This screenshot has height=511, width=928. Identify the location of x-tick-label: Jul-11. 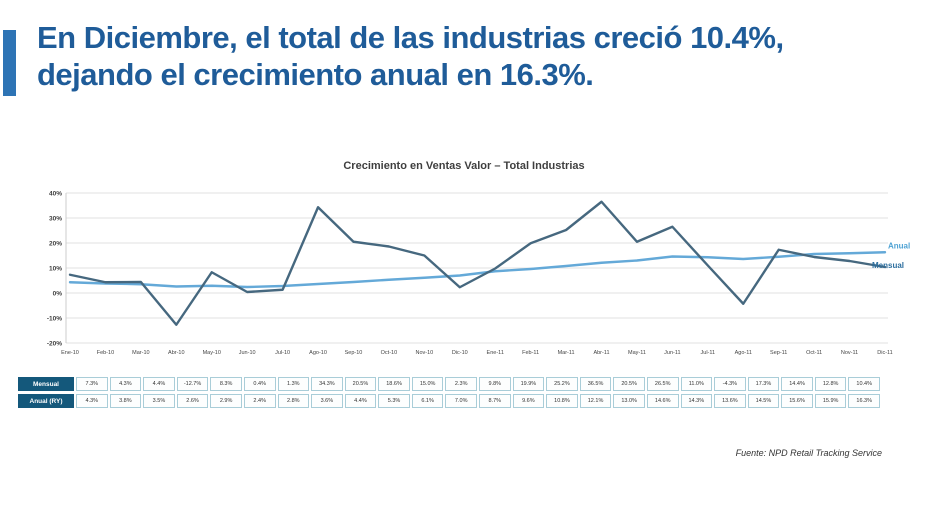
(708, 353).